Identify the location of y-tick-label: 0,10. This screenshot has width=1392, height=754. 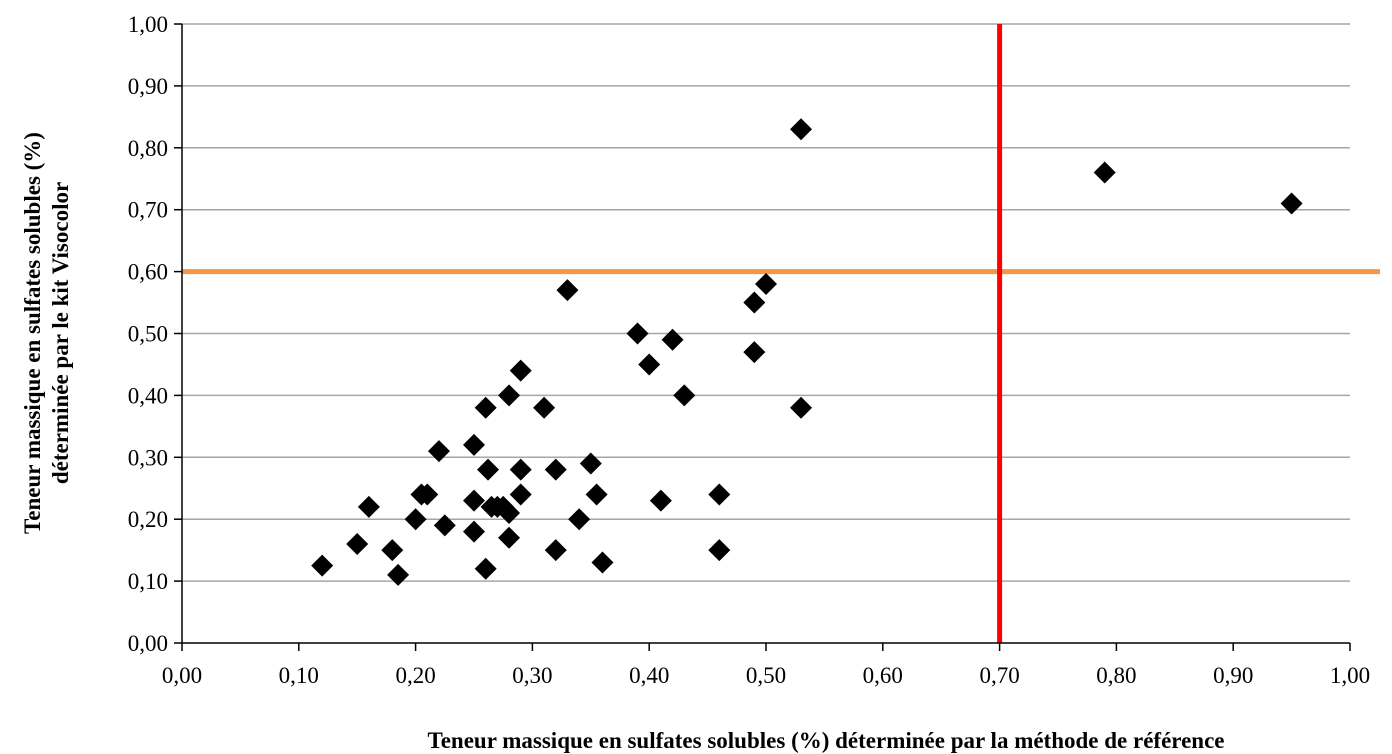
(148, 581).